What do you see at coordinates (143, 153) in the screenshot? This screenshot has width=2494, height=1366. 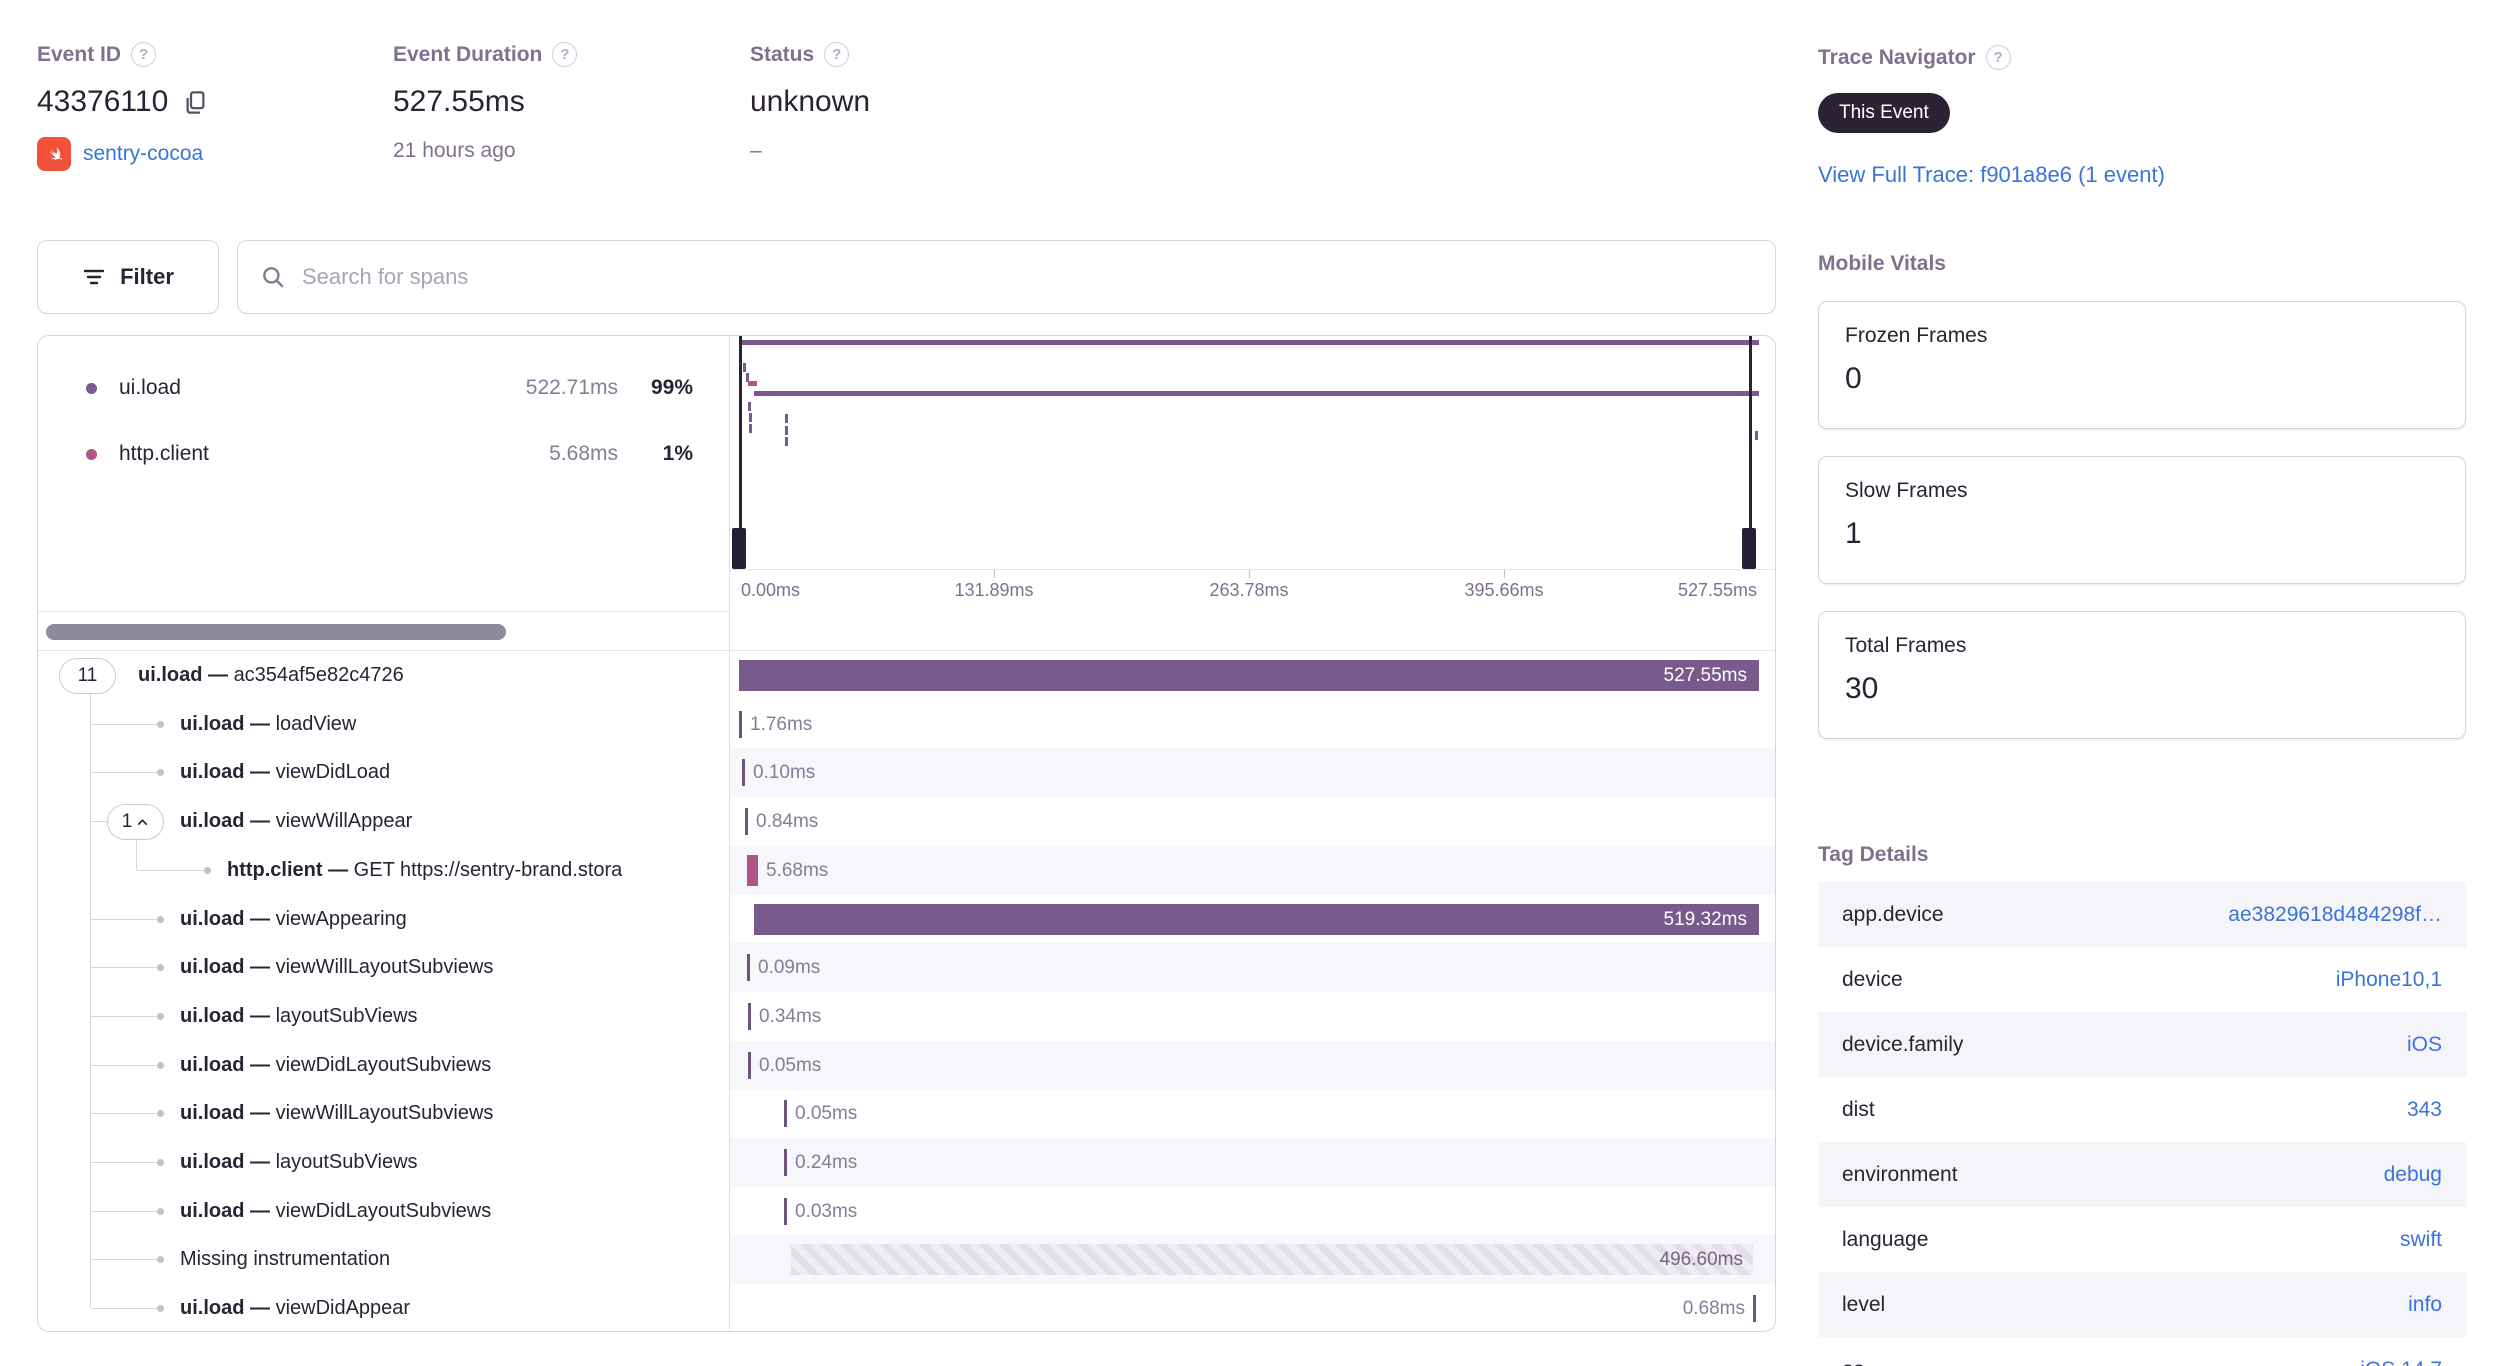 I see `project-link: sentry-cocoa` at bounding box center [143, 153].